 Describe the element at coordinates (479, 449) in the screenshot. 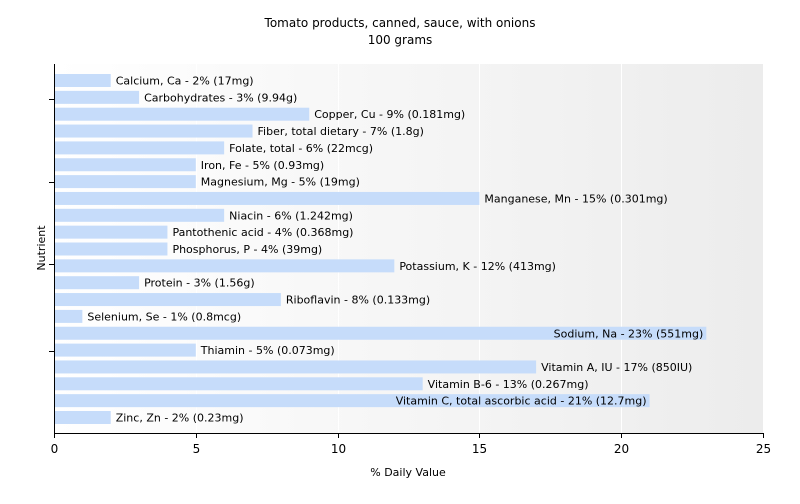

I see `x-tick-label: 15` at that location.